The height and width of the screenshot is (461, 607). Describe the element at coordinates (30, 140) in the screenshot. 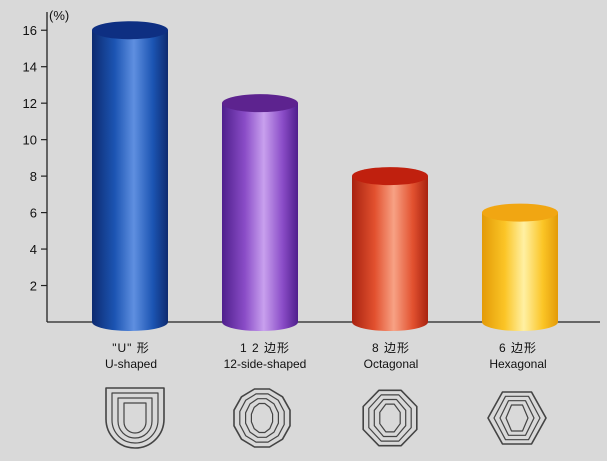

I see `y-tick-label: 10` at that location.